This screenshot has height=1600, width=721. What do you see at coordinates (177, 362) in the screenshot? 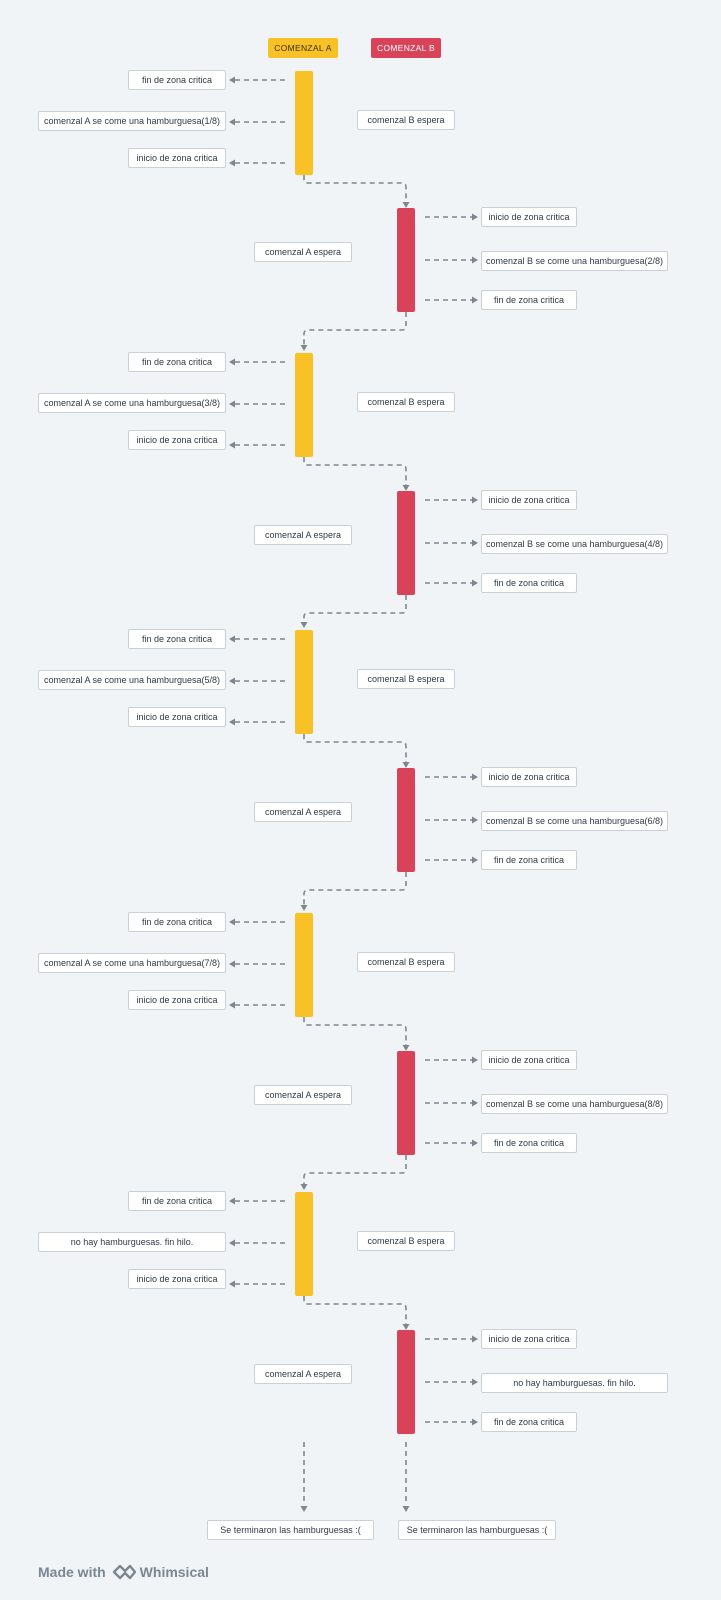
I see `note-a-fin-2: fin de zona critica` at bounding box center [177, 362].